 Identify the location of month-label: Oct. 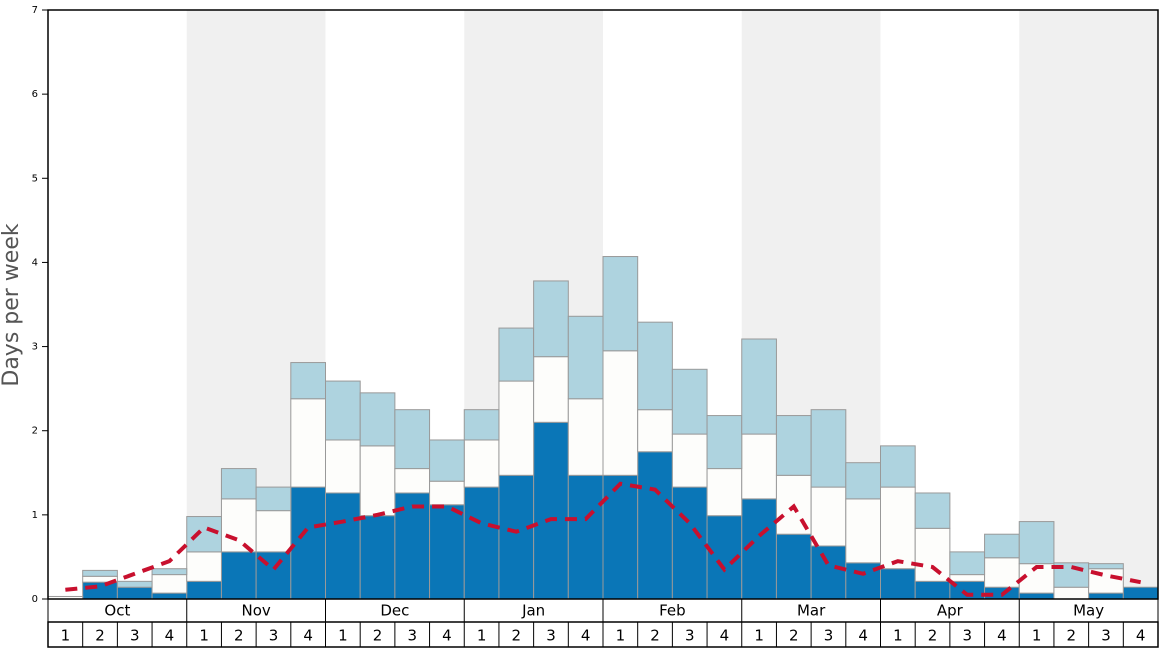
(117, 611).